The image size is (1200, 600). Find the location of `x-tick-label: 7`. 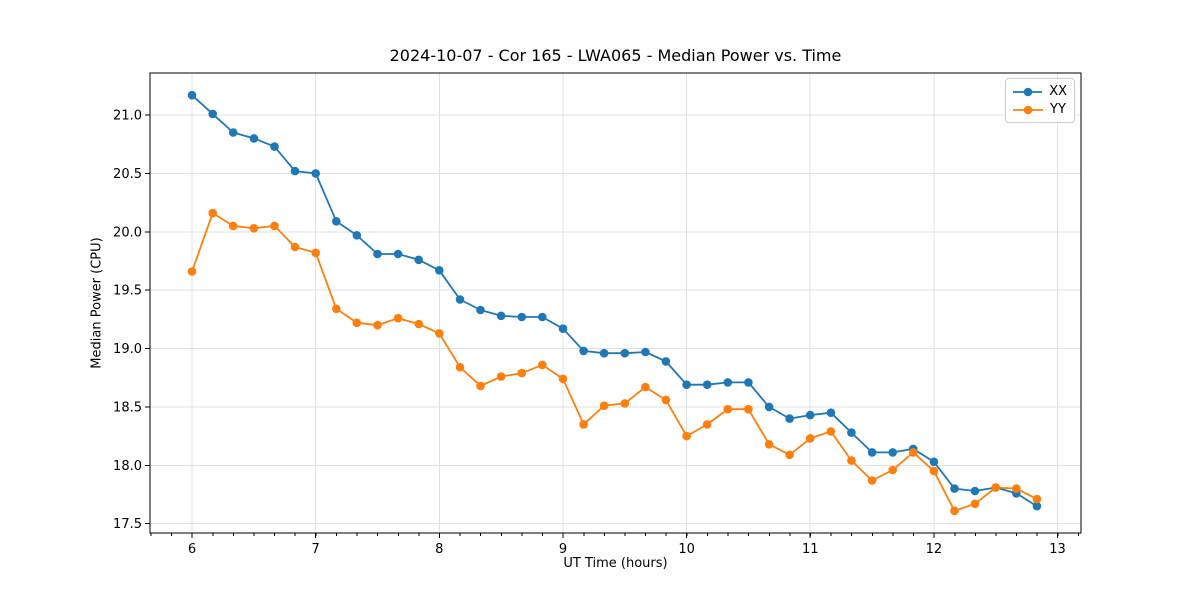

x-tick-label: 7 is located at coordinates (316, 549).